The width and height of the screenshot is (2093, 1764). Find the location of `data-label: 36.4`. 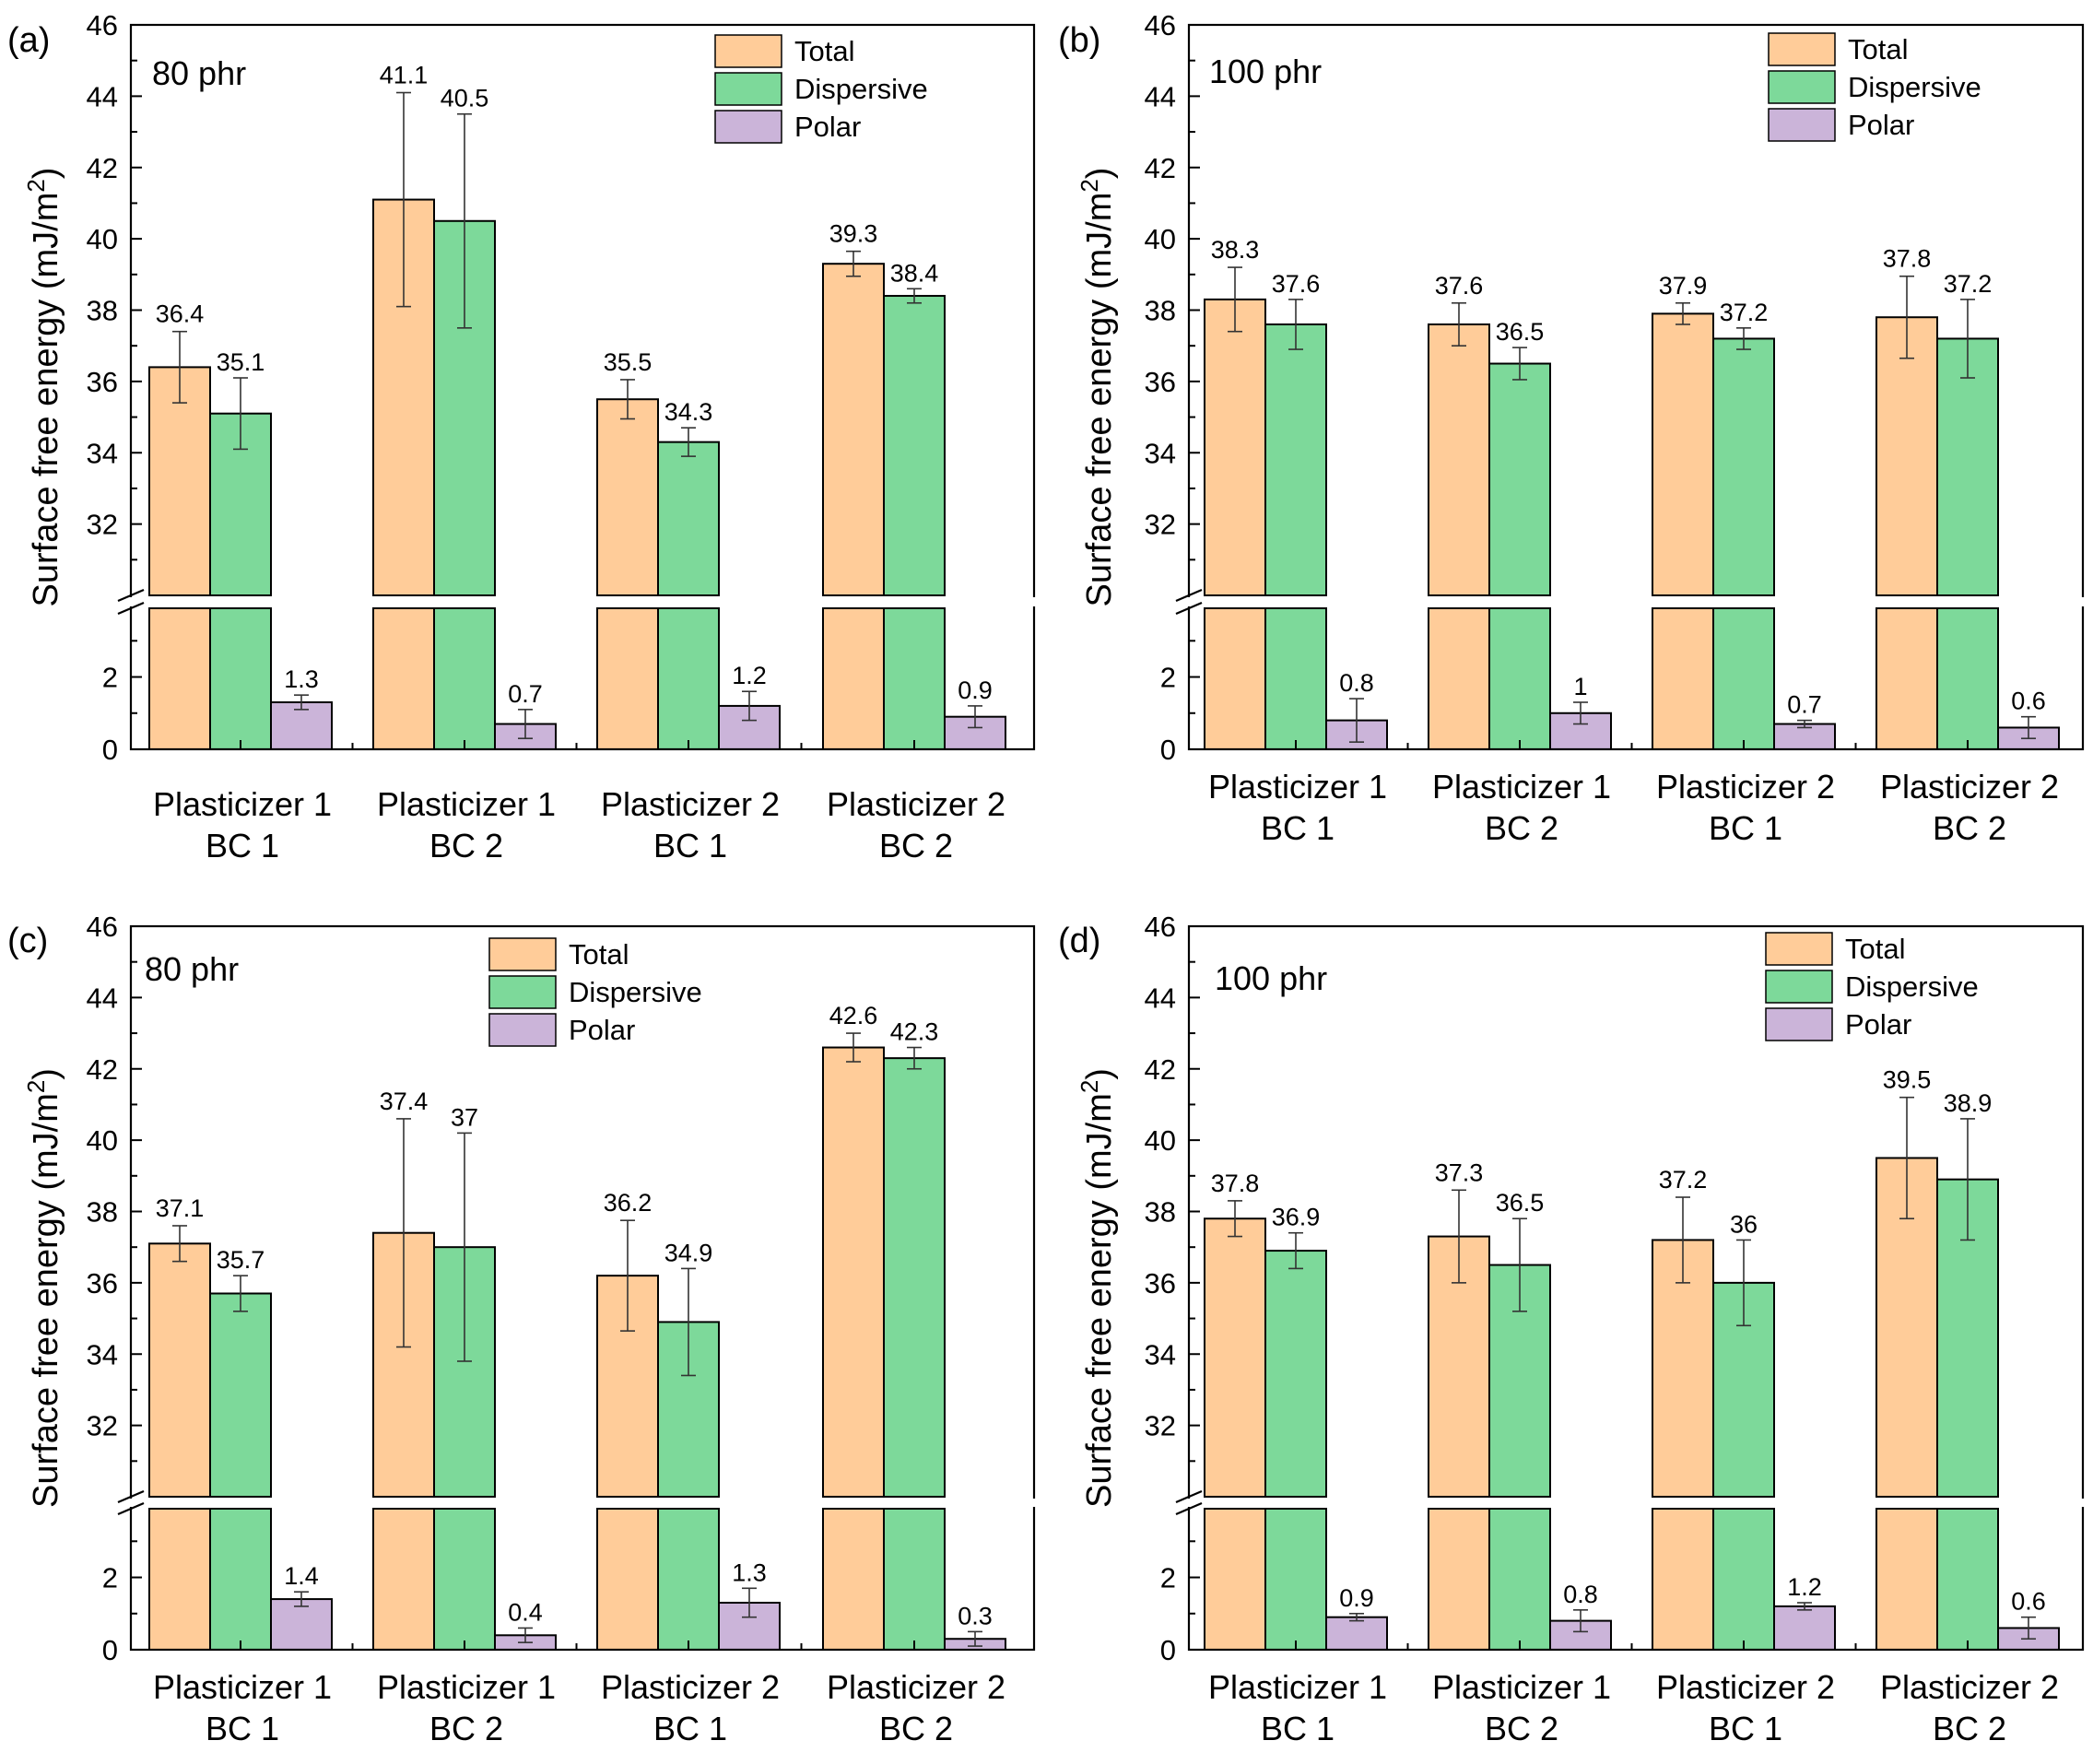

data-label: 36.4 is located at coordinates (180, 314).